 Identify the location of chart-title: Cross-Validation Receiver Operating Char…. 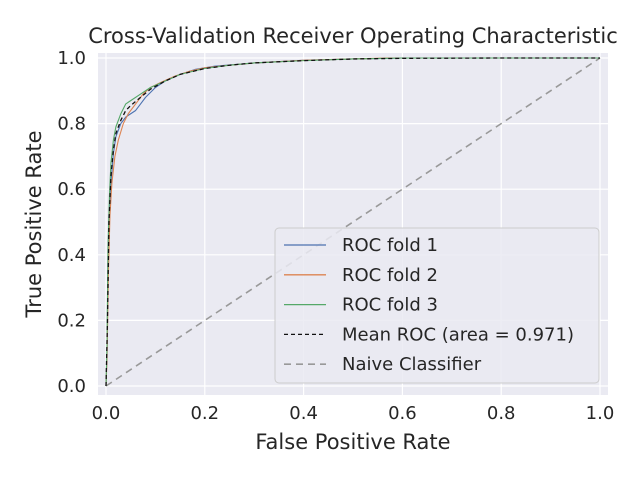
(353, 36).